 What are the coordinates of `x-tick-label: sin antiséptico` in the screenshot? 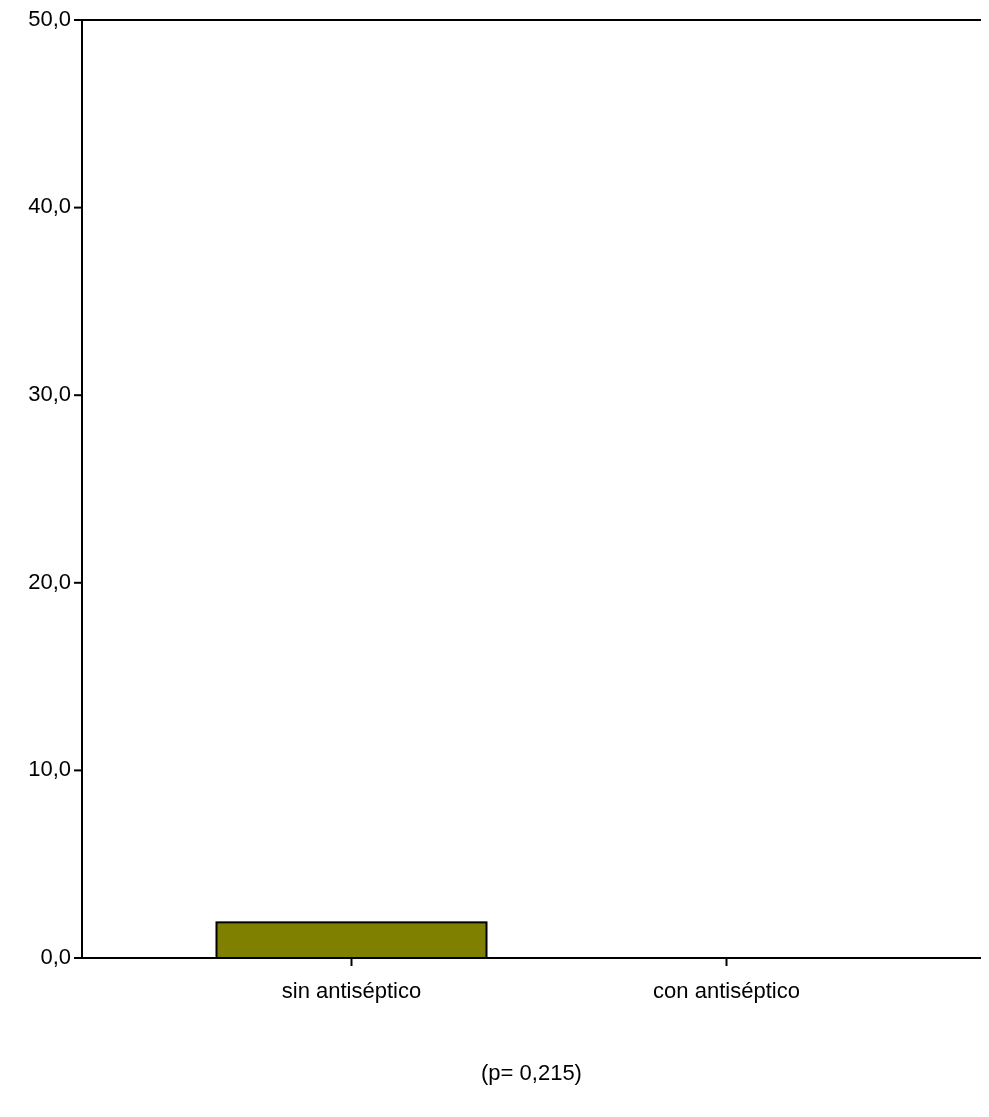 It's located at (351, 990).